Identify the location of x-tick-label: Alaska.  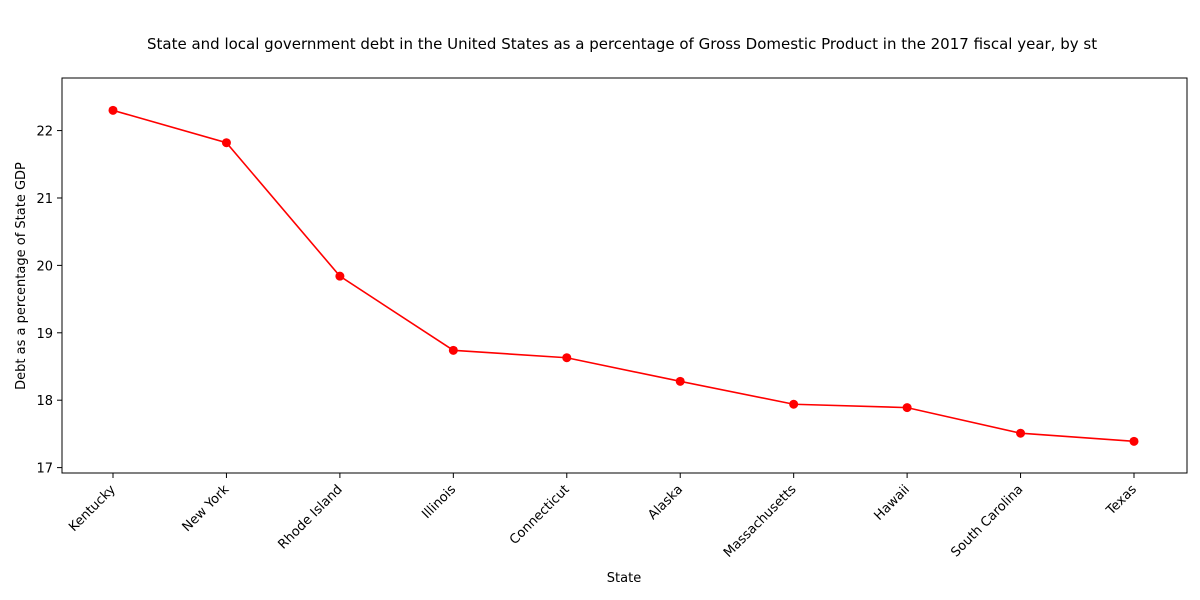
(665, 502).